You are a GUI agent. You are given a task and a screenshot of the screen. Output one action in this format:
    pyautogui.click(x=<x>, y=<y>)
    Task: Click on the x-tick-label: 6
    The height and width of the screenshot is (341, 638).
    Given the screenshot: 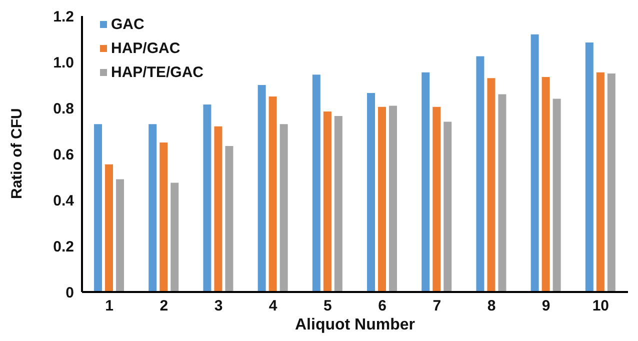 What is the action you would take?
    pyautogui.click(x=382, y=306)
    